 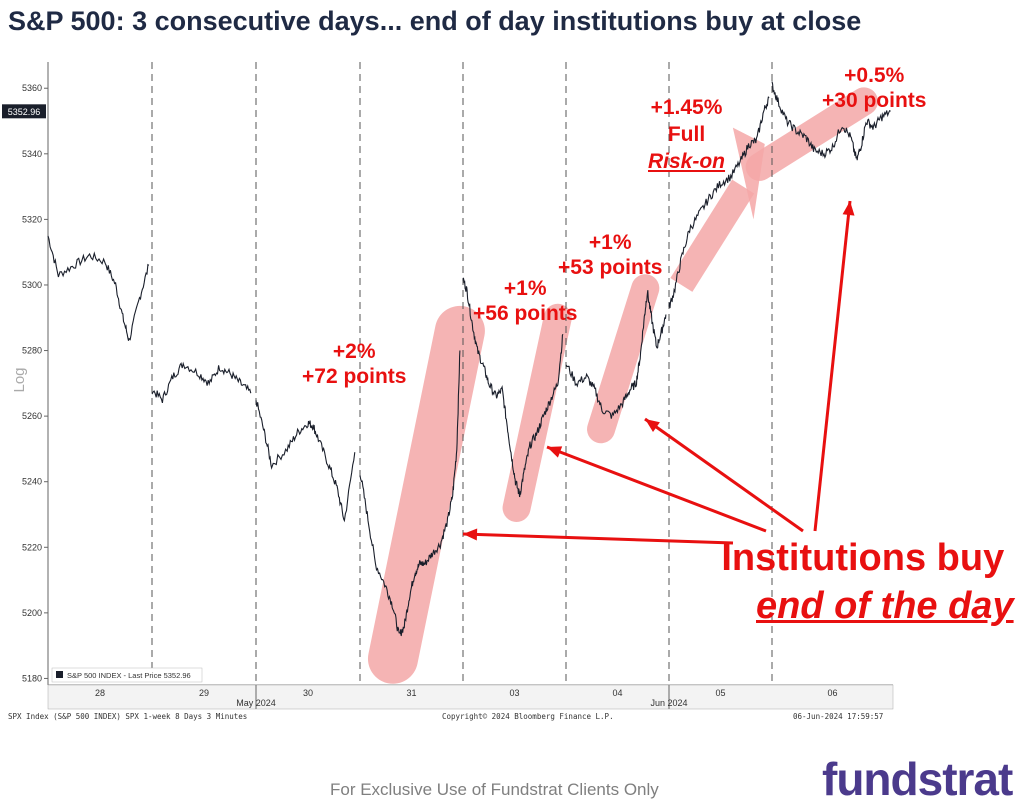 I want to click on x-tick-label: 28, so click(x=100, y=693).